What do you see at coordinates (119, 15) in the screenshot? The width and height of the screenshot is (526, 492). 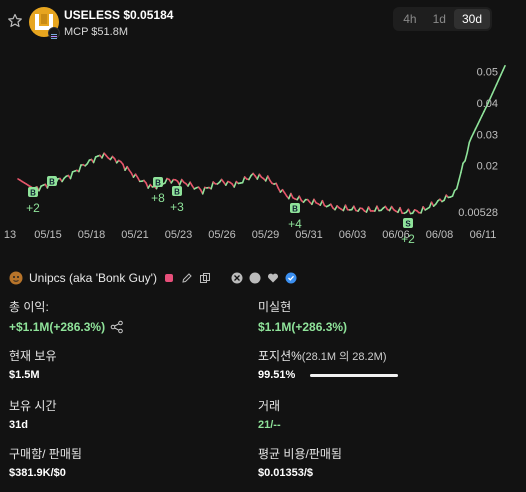 I see `token-ticker: USELESS $0.05184` at bounding box center [119, 15].